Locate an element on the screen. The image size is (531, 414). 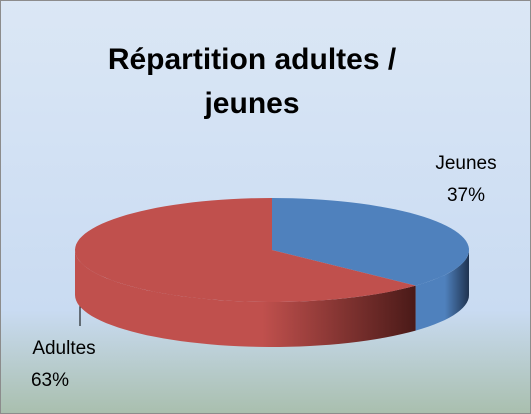
data-label-name: Adultes is located at coordinates (63, 348).